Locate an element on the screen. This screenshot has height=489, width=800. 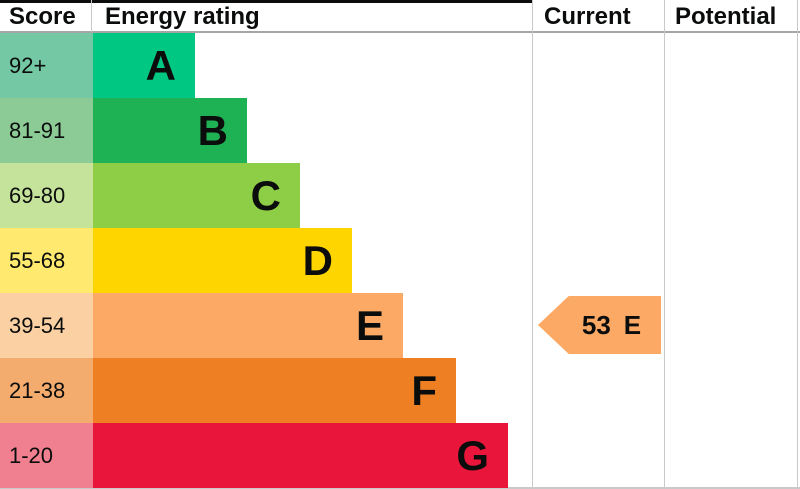
table-bottom-border is located at coordinates (400, 488).